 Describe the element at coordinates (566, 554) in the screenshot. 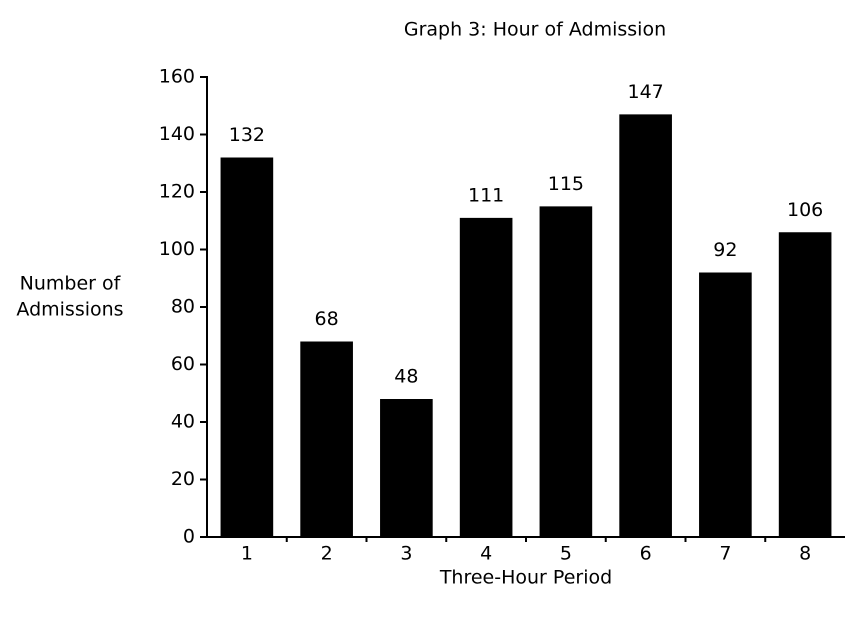

I see `x-tick-label: 5` at that location.